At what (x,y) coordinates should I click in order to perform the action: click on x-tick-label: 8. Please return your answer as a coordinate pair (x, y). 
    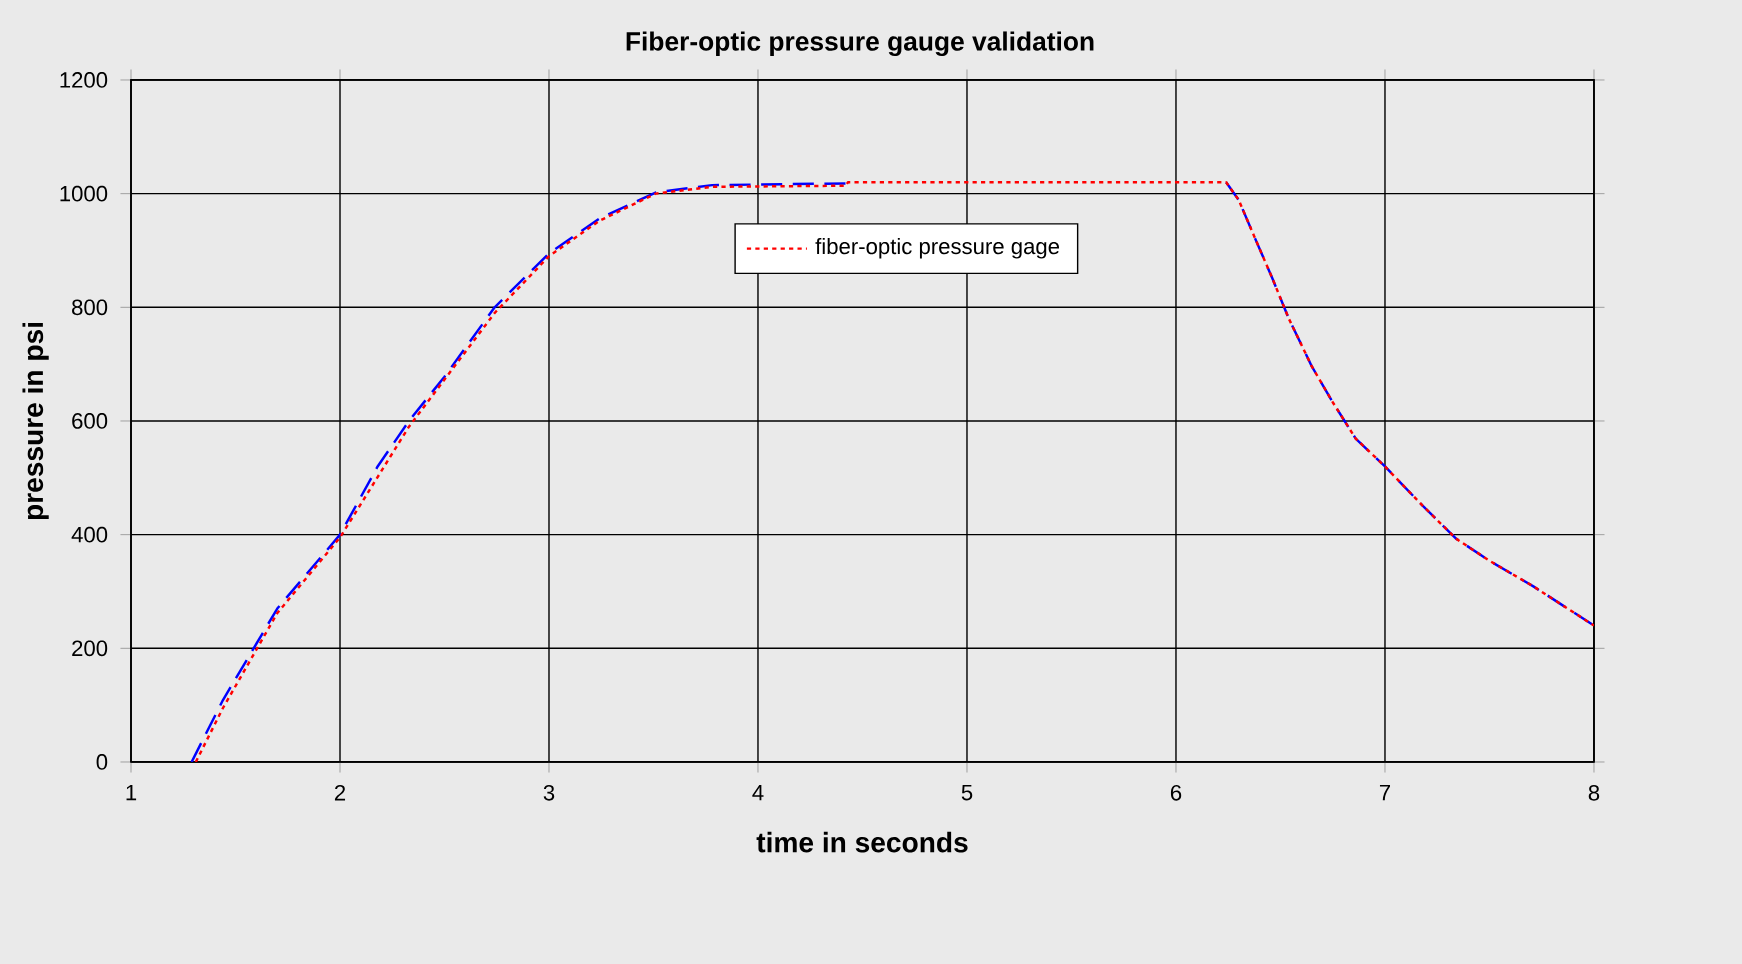
    Looking at the image, I should click on (1594, 792).